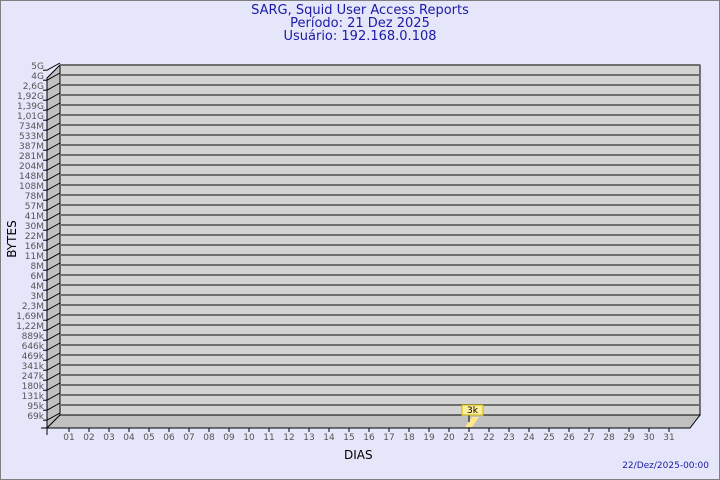  I want to click on y-tick-label: 2,3M, so click(33, 307).